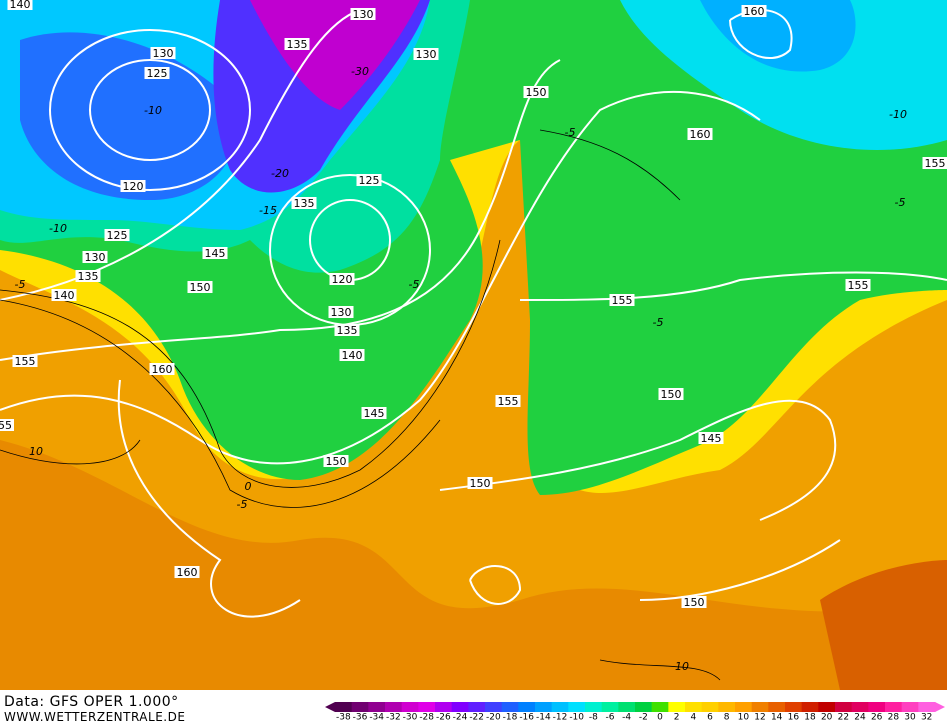  Describe the element at coordinates (727, 717) in the screenshot. I see `scale-label: 8` at that location.